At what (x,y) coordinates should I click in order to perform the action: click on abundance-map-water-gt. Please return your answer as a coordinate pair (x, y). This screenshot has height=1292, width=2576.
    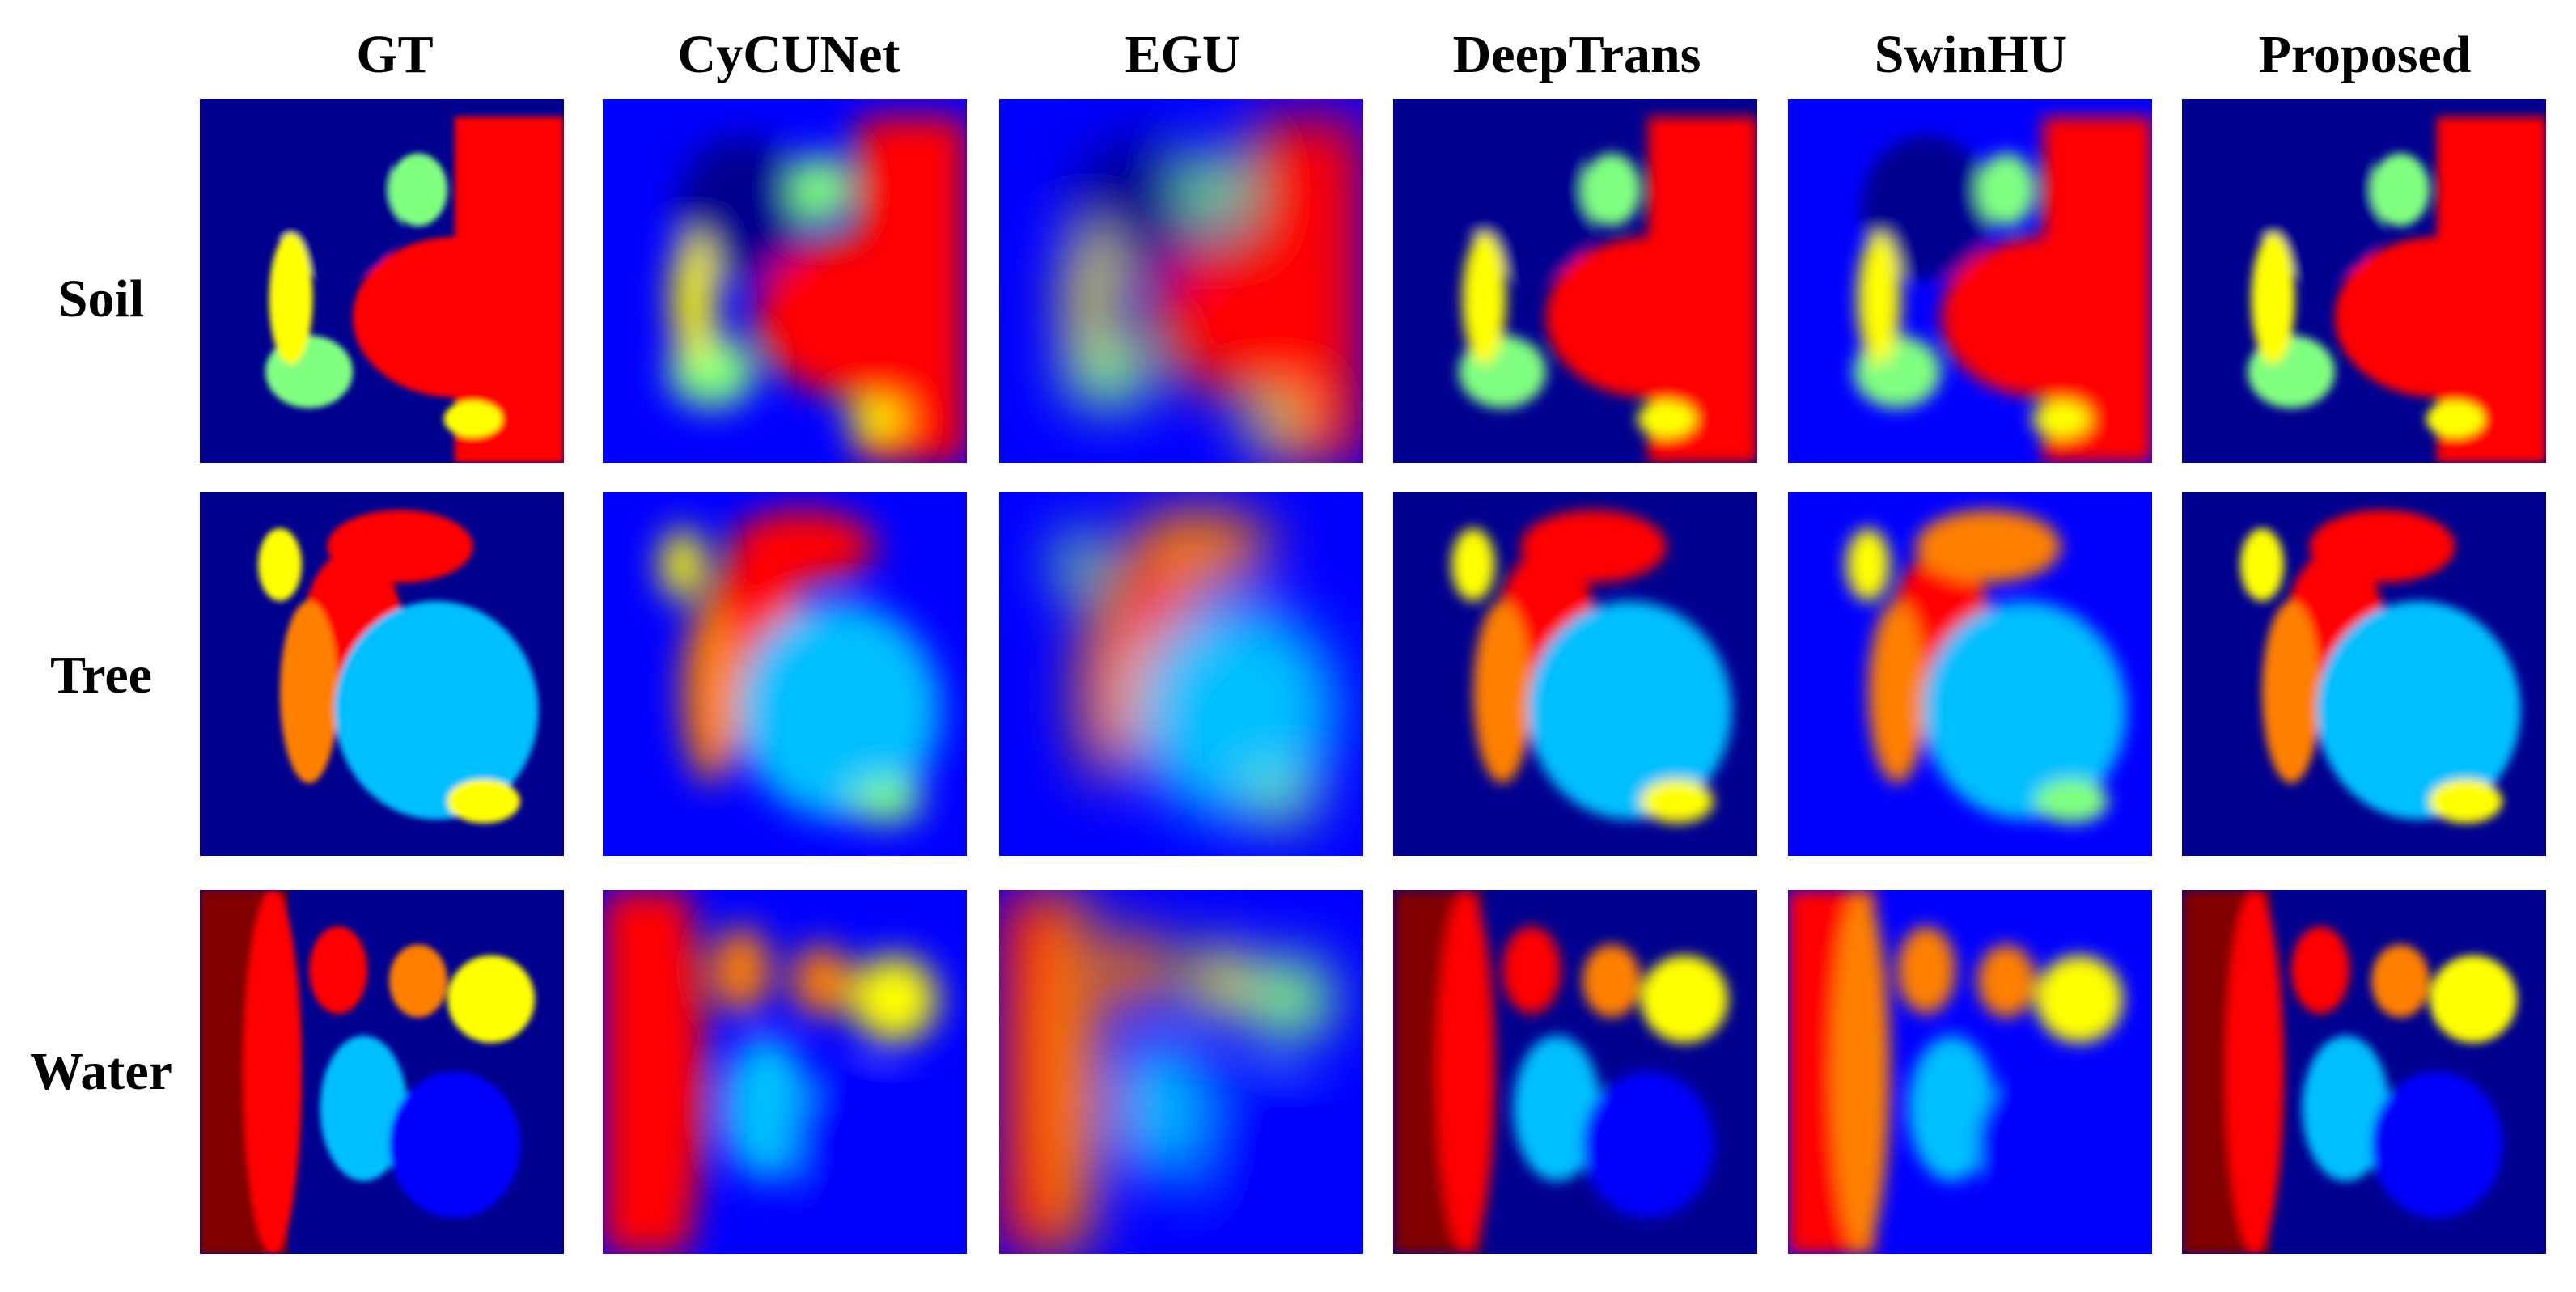
    Looking at the image, I should click on (382, 1072).